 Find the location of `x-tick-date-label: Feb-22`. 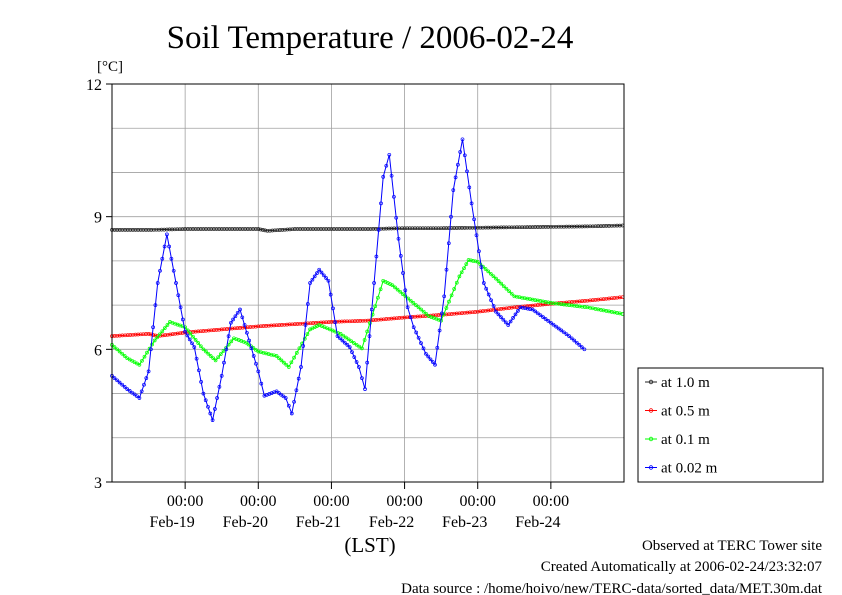

x-tick-date-label: Feb-22 is located at coordinates (391, 522).